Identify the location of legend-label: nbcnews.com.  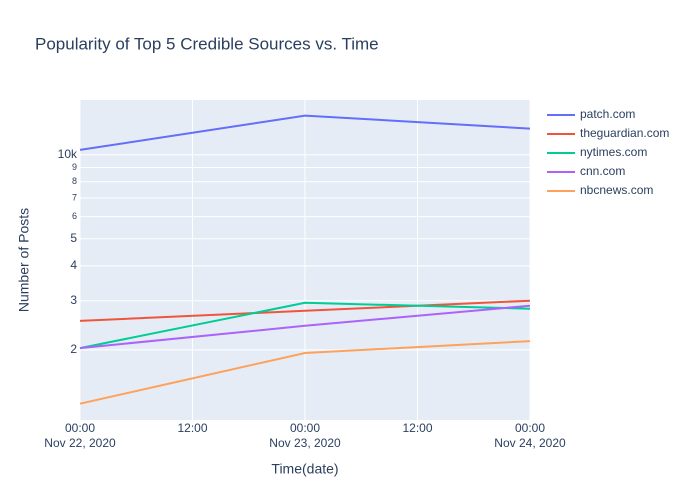
(616, 190).